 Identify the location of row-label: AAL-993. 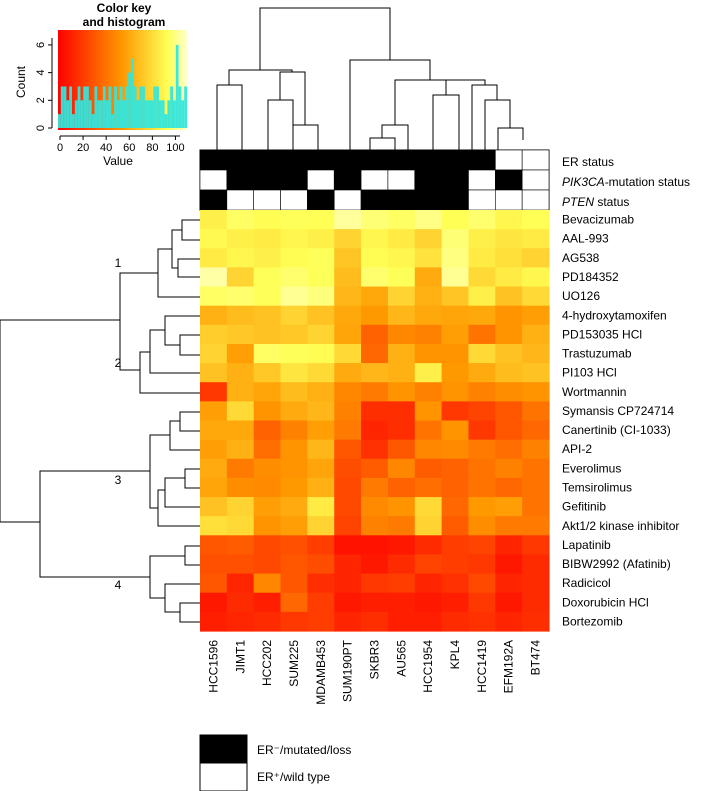
(585, 239).